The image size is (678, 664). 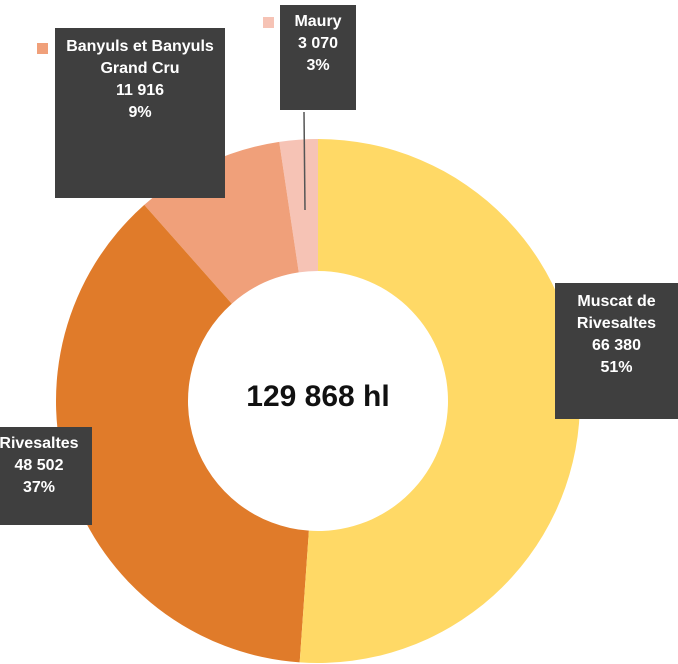 I want to click on label-name: Banyuls et Banyuls Grand Cru, so click(x=140, y=57).